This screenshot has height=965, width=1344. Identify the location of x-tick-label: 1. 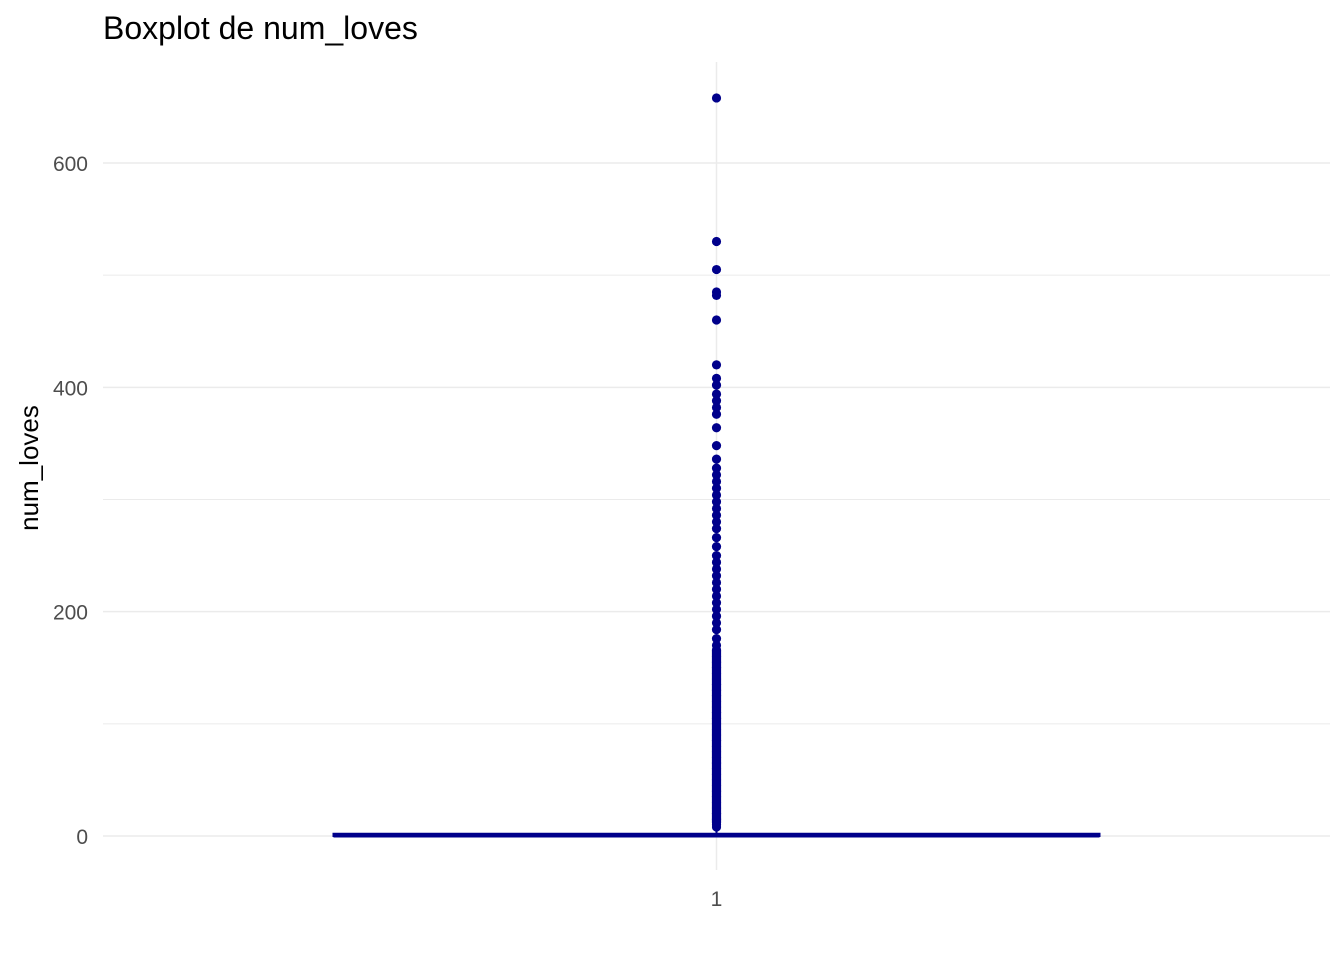
(717, 899).